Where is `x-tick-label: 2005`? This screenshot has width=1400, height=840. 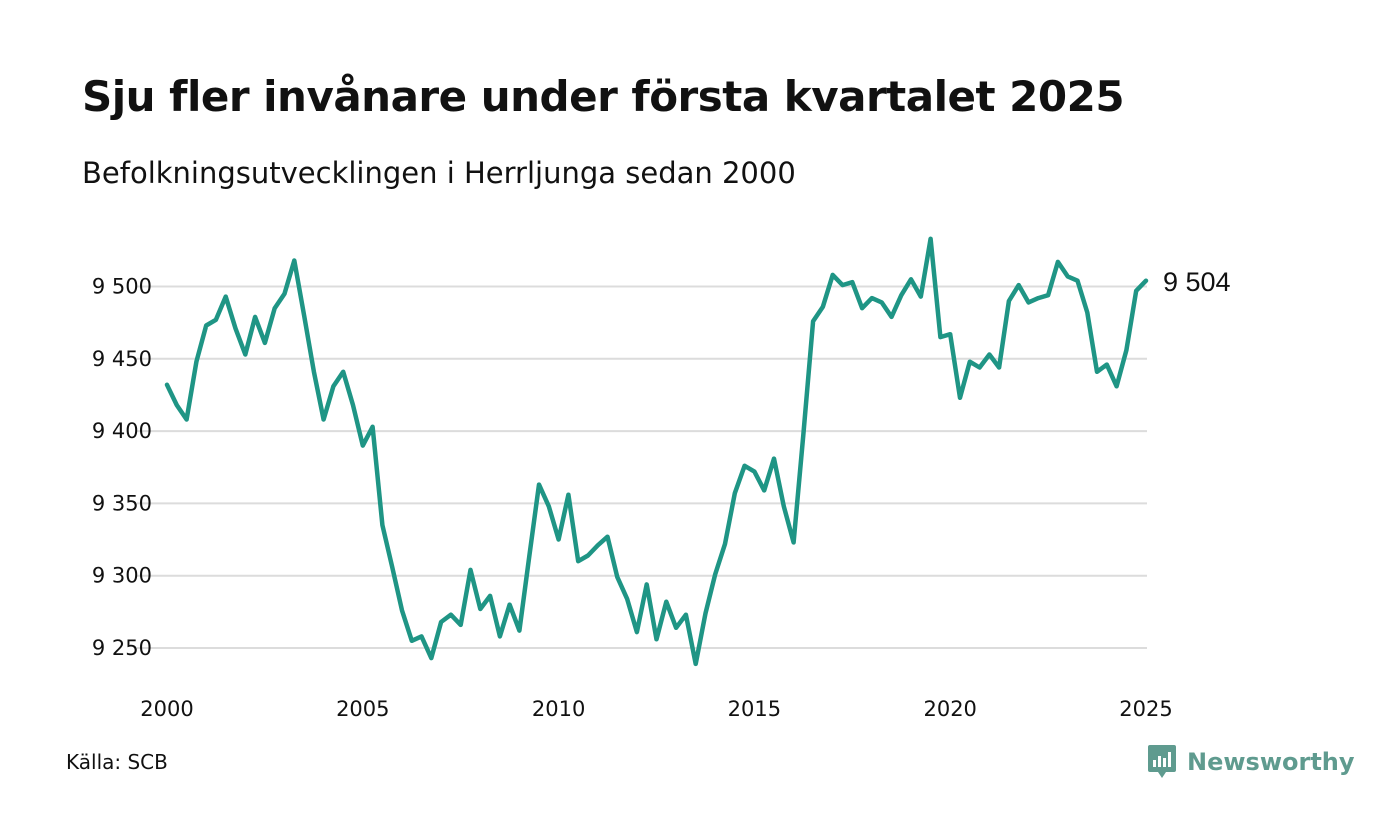
x-tick-label: 2005 is located at coordinates (362, 709).